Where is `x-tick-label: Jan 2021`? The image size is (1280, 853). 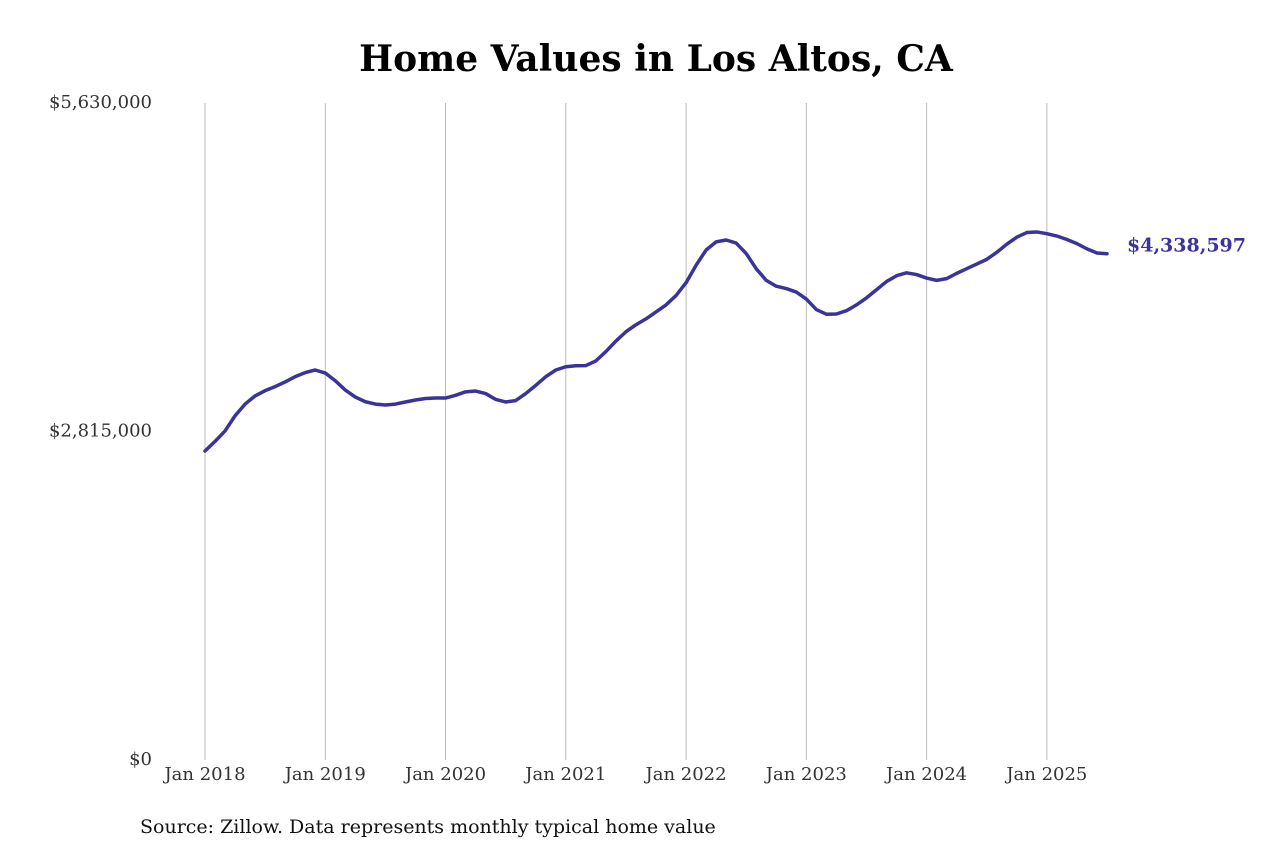
x-tick-label: Jan 2021 is located at coordinates (564, 774).